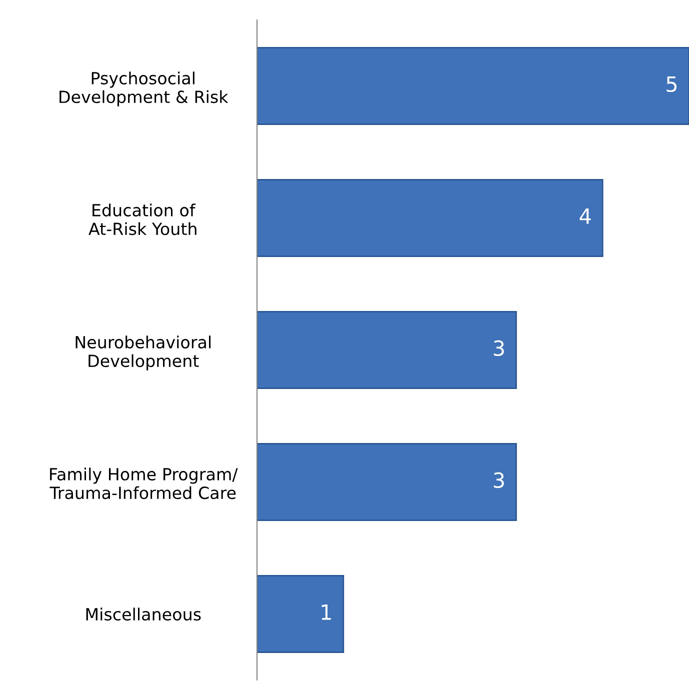 This screenshot has height=694, width=689. What do you see at coordinates (142, 220) in the screenshot?
I see `y-tick-label: Education of At-Risk Youth` at bounding box center [142, 220].